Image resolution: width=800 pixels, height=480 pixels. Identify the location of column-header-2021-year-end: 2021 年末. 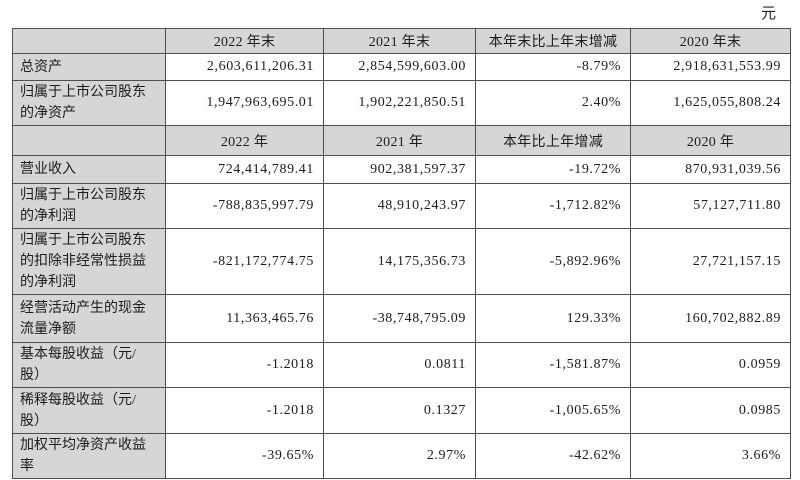
(399, 41).